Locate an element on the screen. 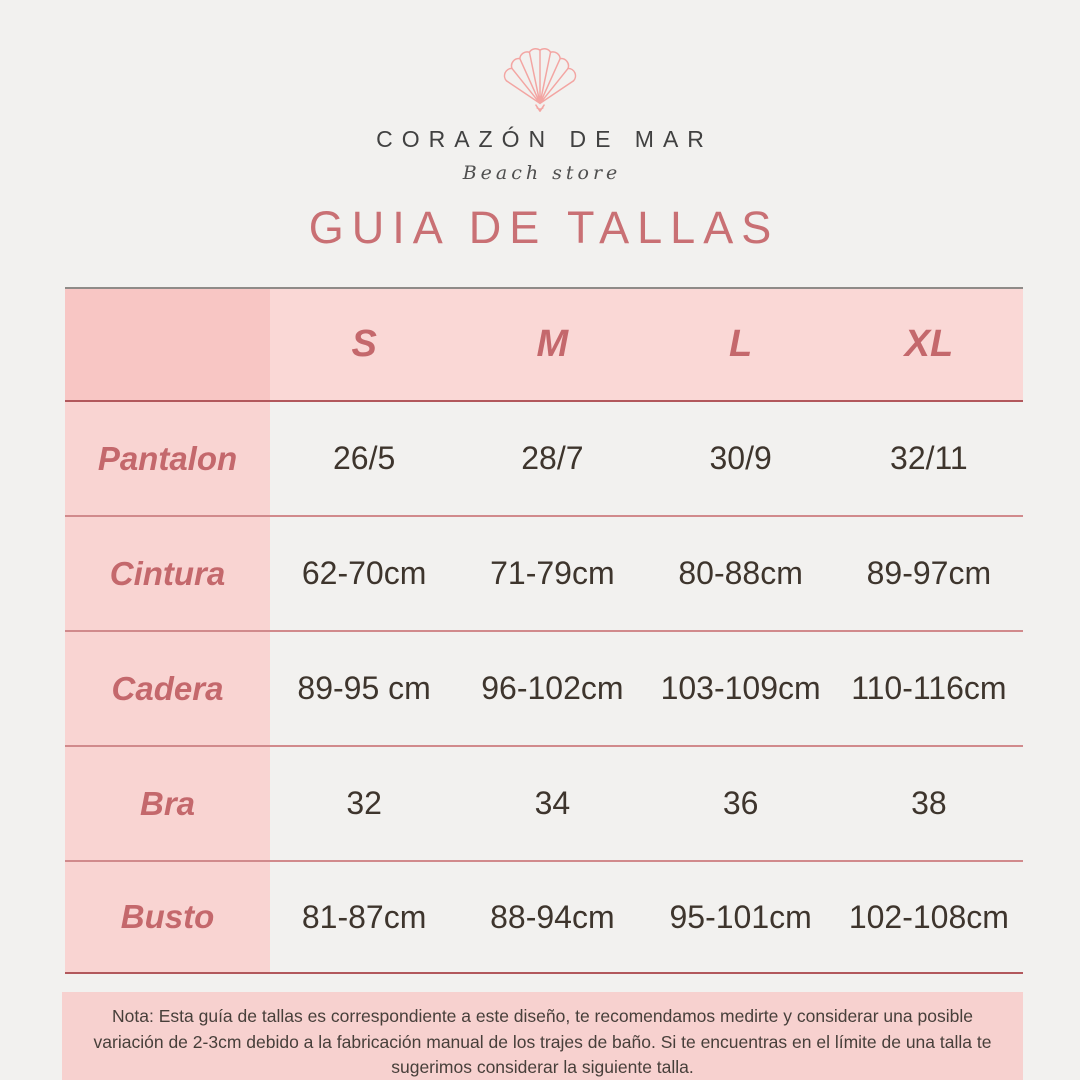 The height and width of the screenshot is (1080, 1080). value-pantalon-m: 28/7 is located at coordinates (552, 458).